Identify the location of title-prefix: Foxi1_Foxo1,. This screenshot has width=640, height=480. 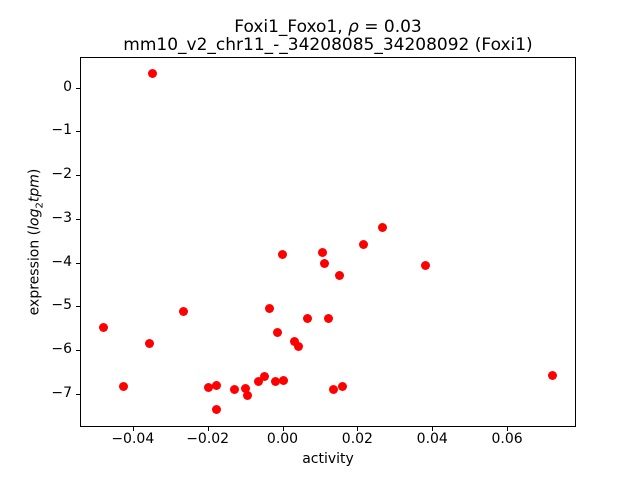
(291, 27).